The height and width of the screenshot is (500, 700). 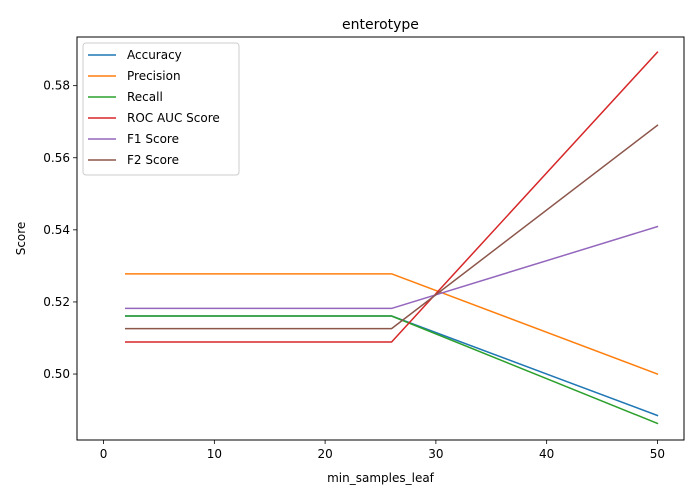 I want to click on x-axis: 0 10 20 30 40 50, so click(x=382, y=450).